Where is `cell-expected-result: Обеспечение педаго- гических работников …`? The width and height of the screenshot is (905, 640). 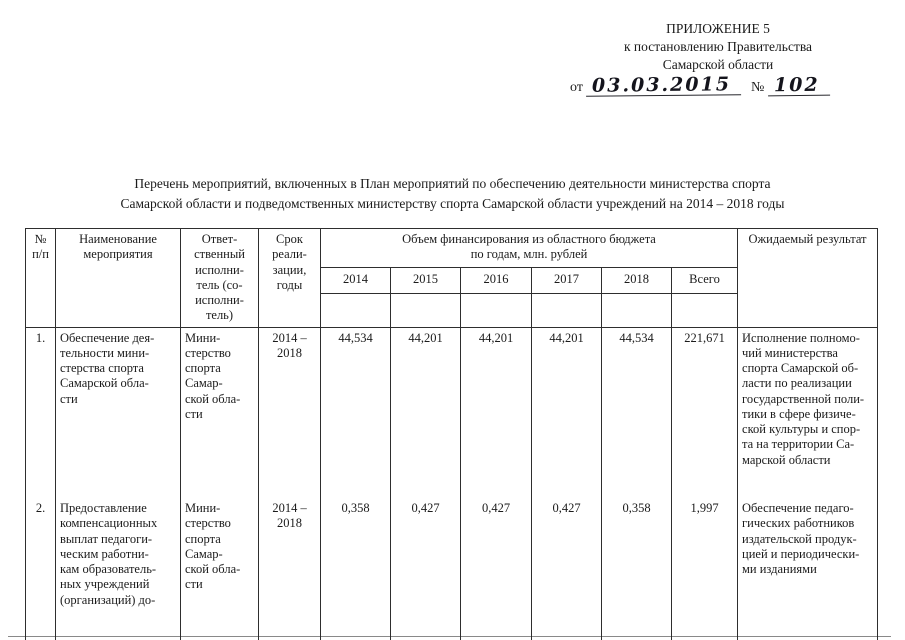
cell-expected-result: Обеспечение педаго- гических работников … is located at coordinates (808, 566).